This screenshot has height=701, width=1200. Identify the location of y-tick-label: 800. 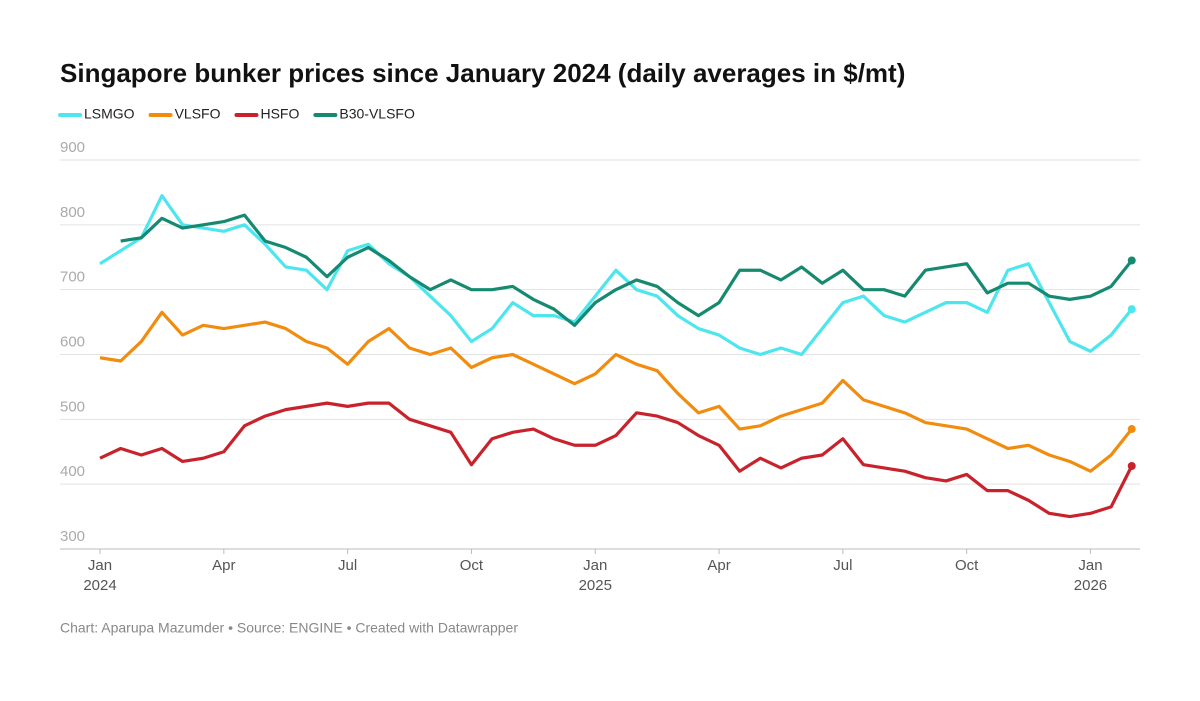
(72, 212).